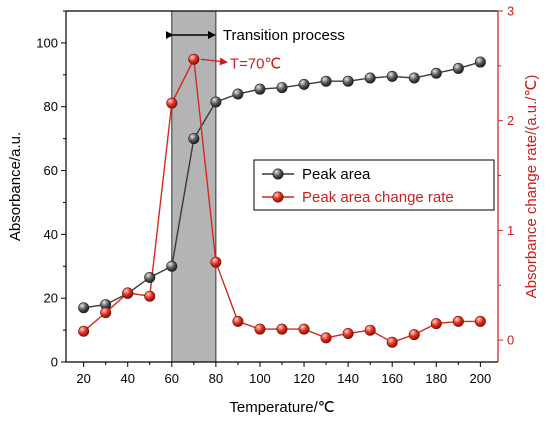 Image resolution: width=550 pixels, height=428 pixels. I want to click on transition-region, so click(194, 186).